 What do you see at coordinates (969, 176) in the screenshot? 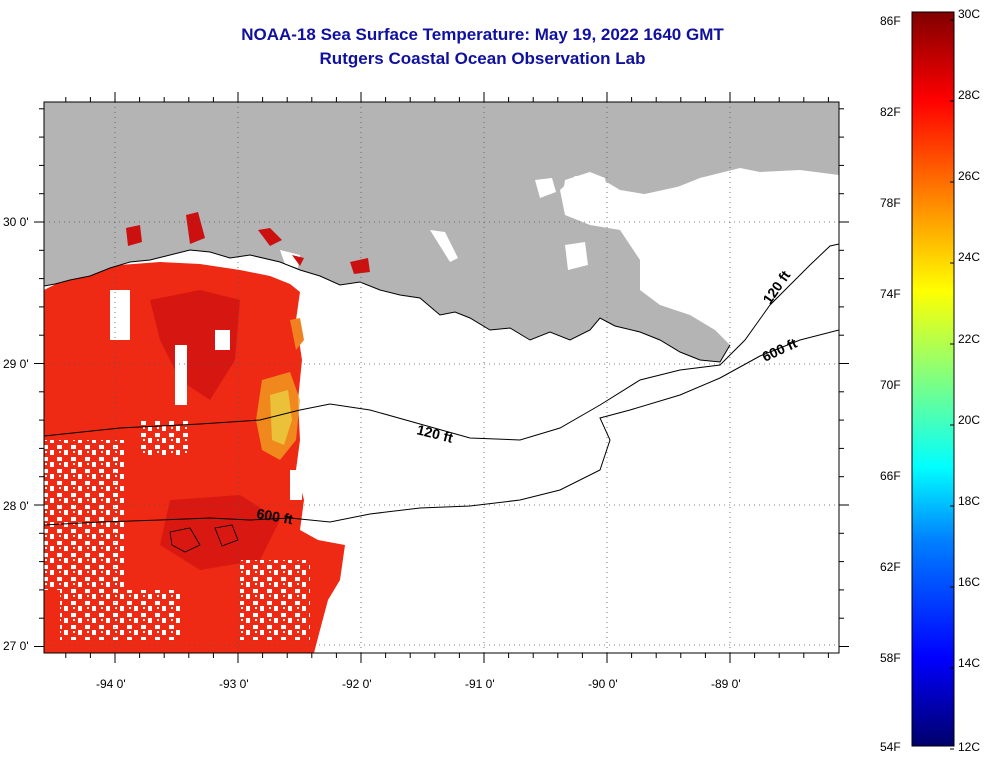
I see `colorbar-c-label: 26C` at bounding box center [969, 176].